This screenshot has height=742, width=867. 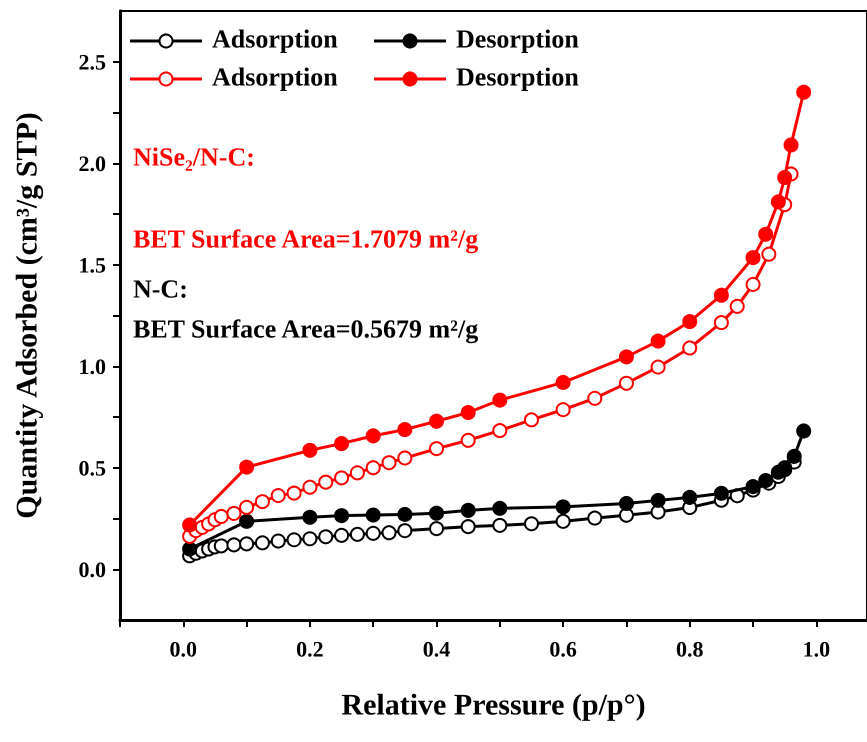 What do you see at coordinates (563, 649) in the screenshot?
I see `x-tick-label: 0.6` at bounding box center [563, 649].